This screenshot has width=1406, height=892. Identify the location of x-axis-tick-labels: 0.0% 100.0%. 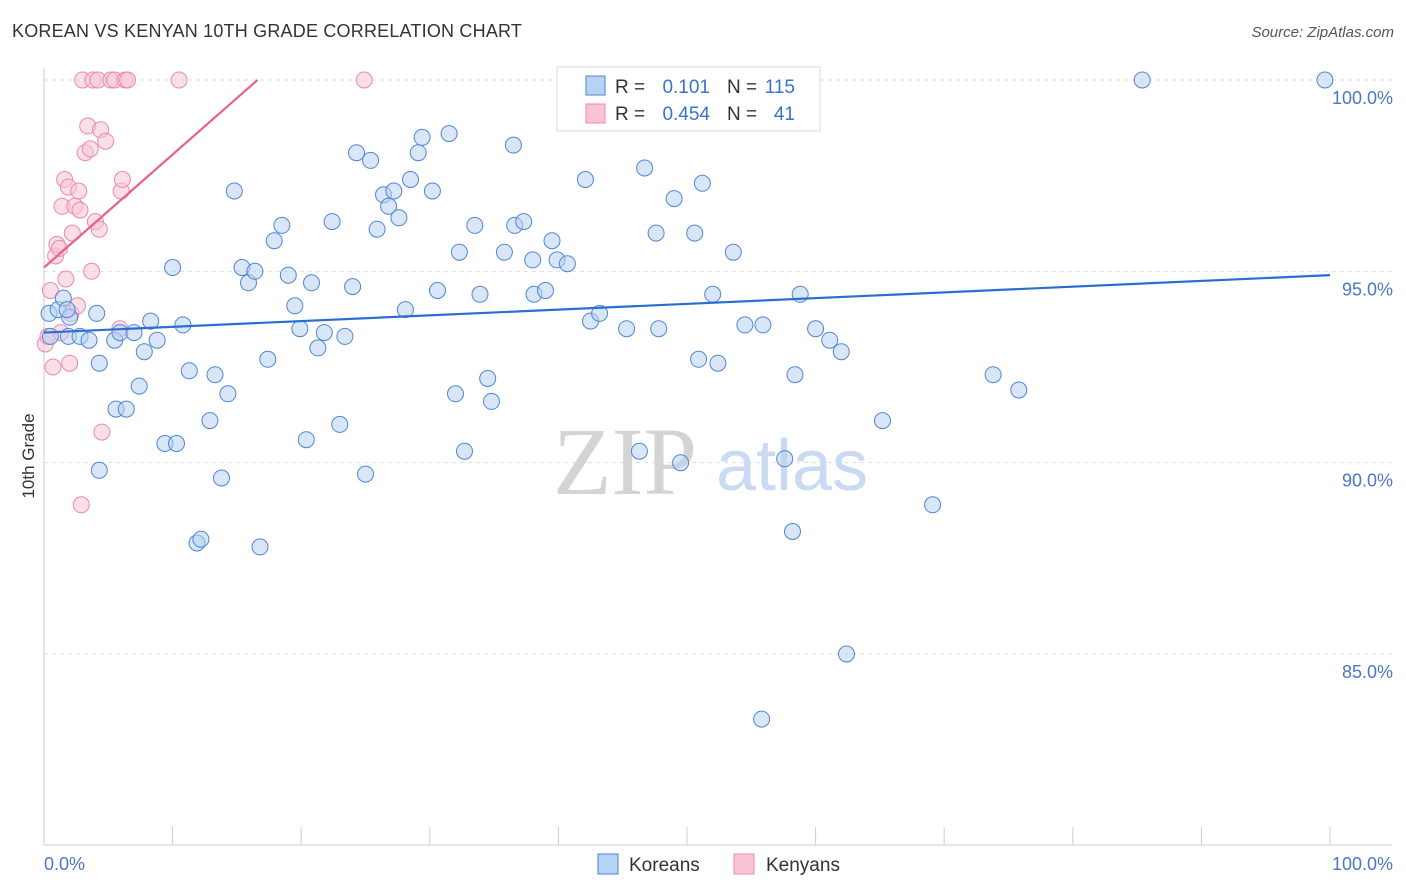
(718, 864).